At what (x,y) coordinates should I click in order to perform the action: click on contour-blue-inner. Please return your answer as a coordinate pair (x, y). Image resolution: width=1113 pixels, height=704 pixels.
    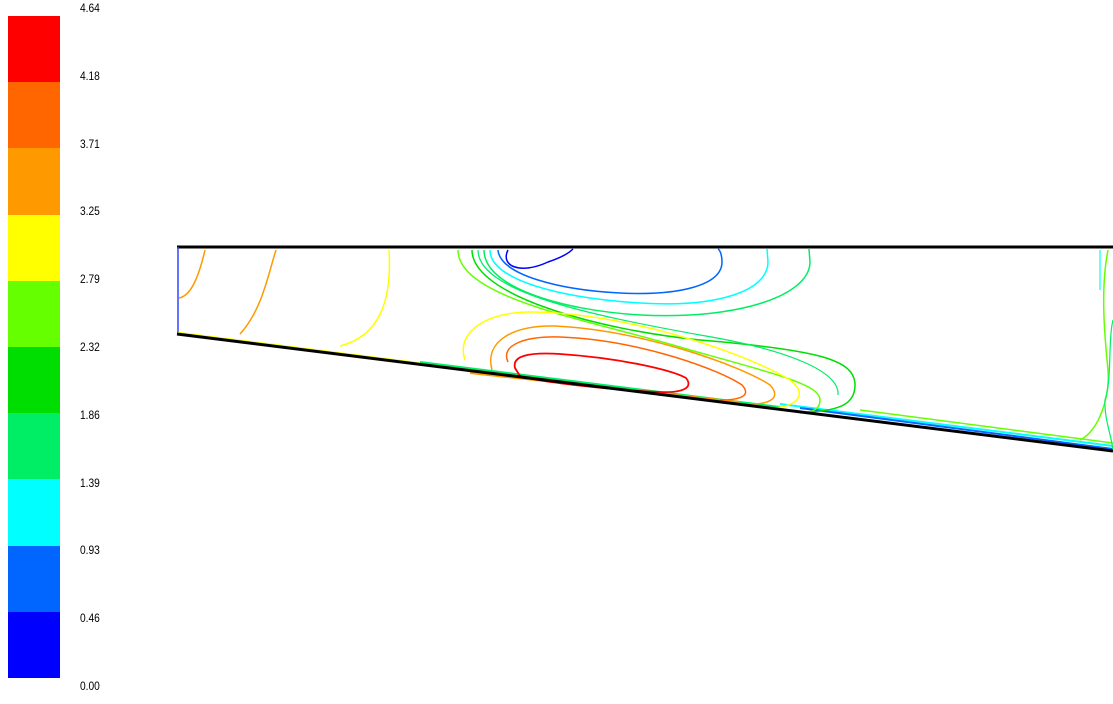
    Looking at the image, I should click on (539, 258).